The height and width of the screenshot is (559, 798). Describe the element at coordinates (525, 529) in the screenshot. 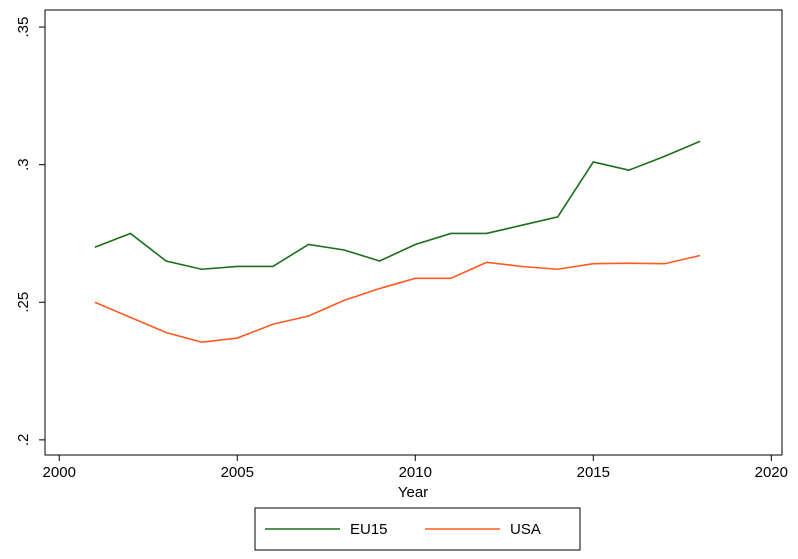

I see `legend-label: USA` at that location.